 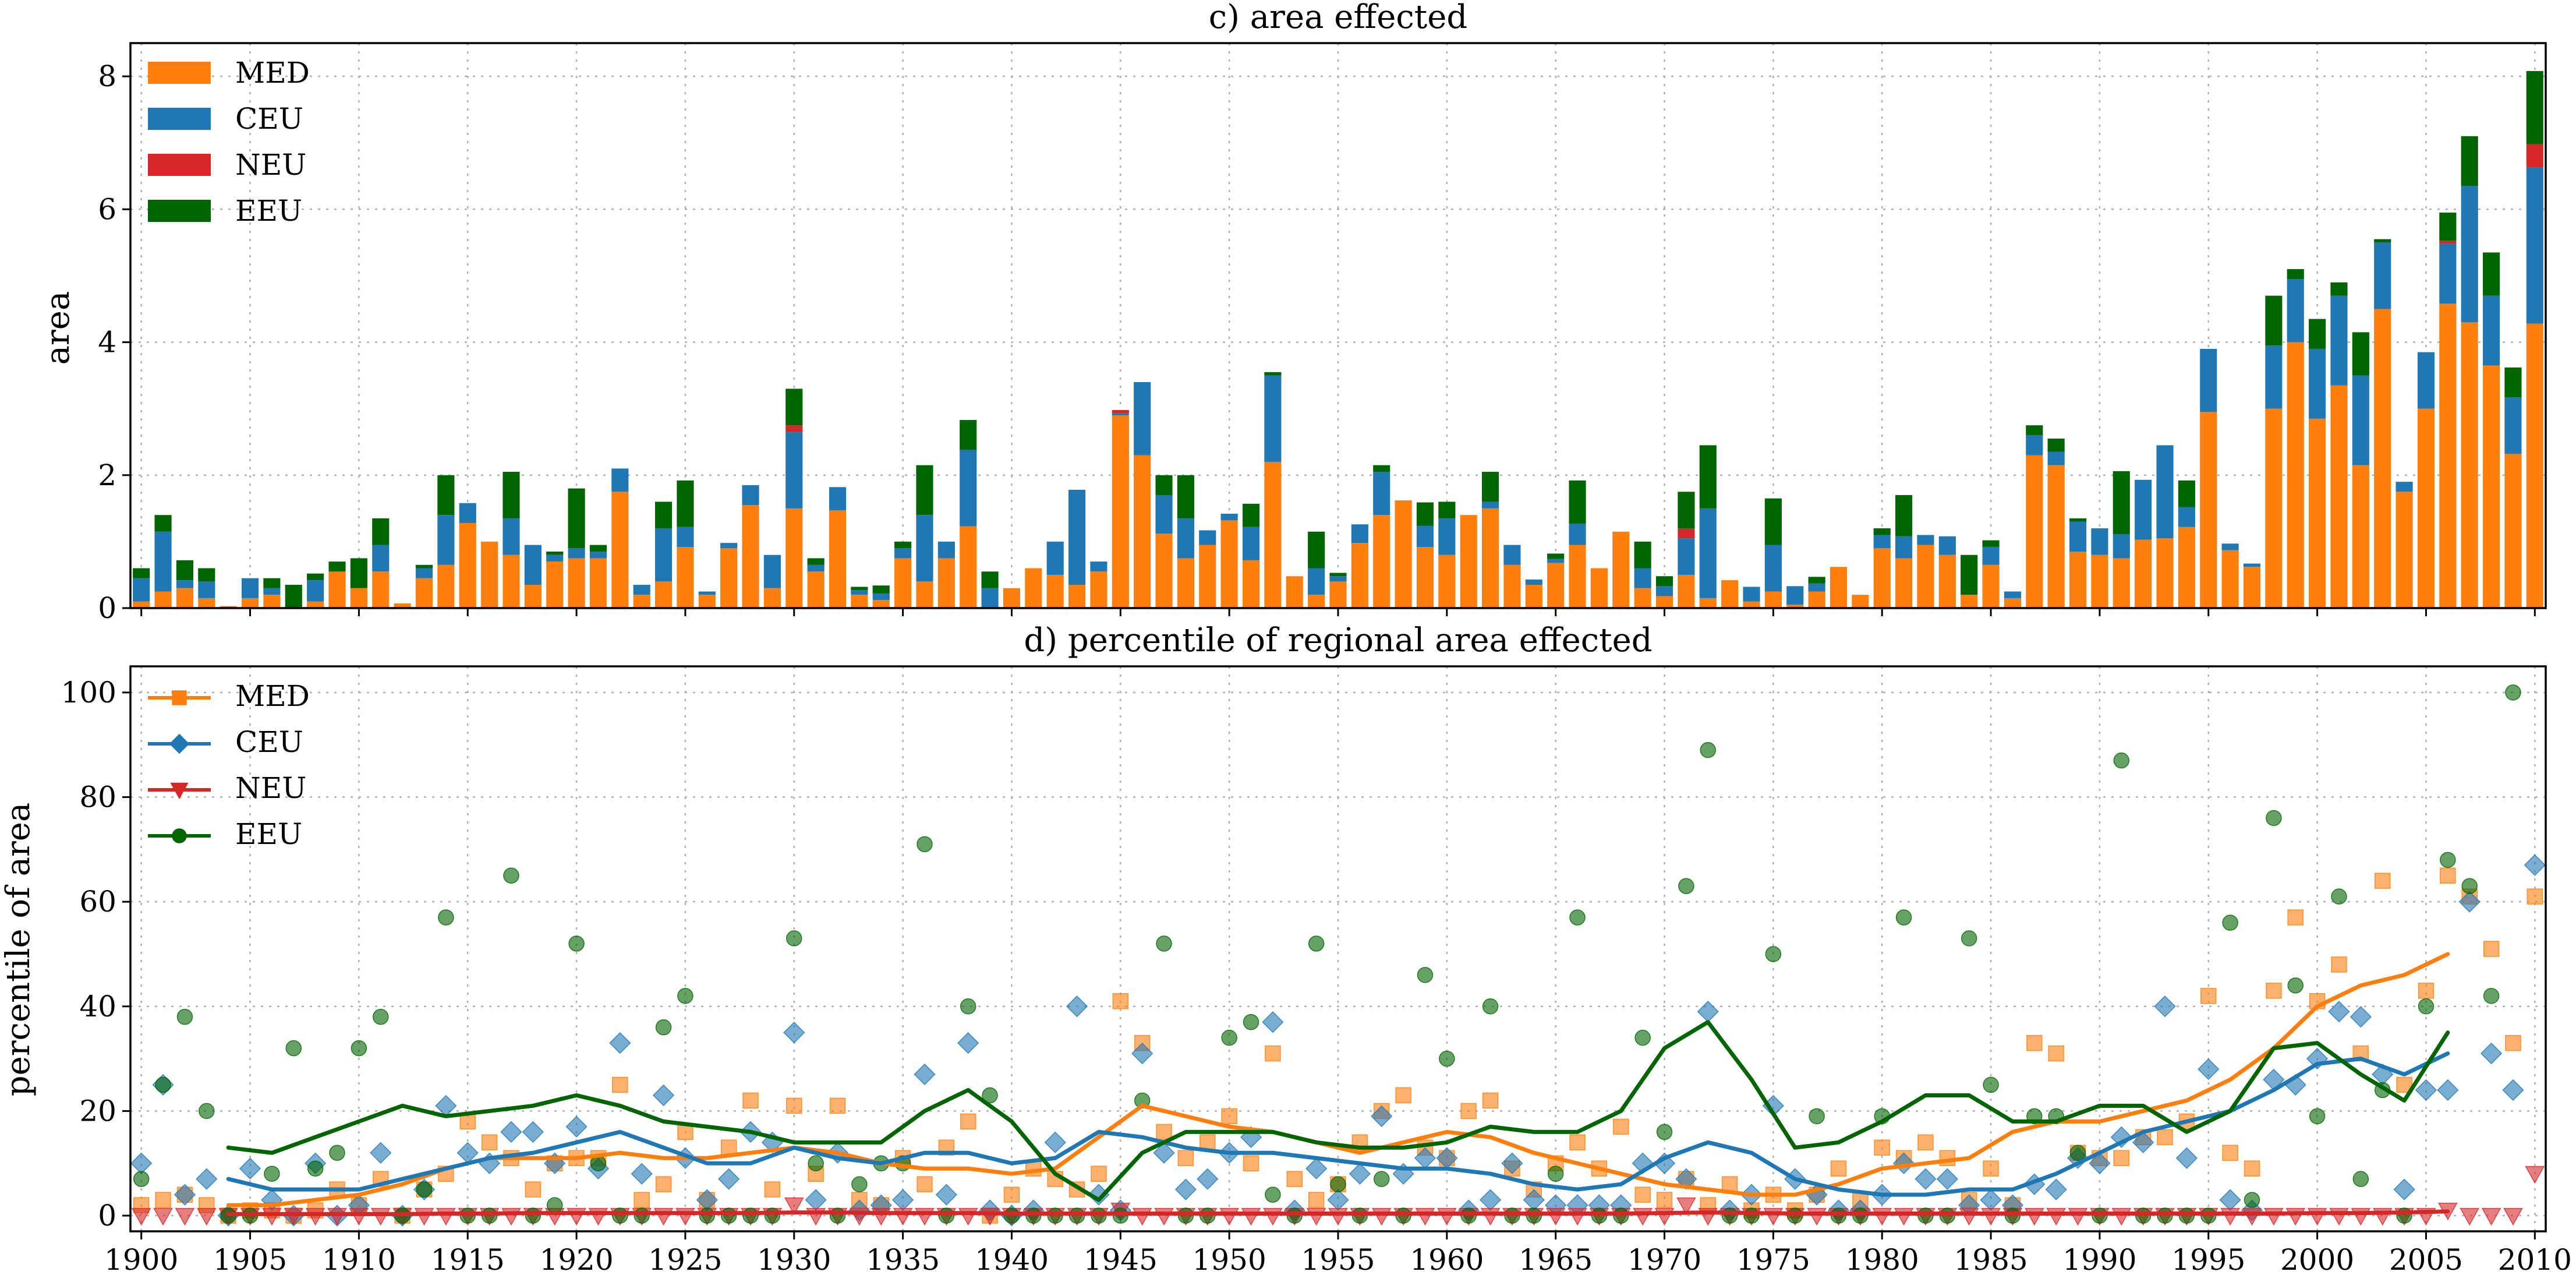 What do you see at coordinates (2099, 1260) in the screenshot?
I see `x-tick-label: 1990` at bounding box center [2099, 1260].